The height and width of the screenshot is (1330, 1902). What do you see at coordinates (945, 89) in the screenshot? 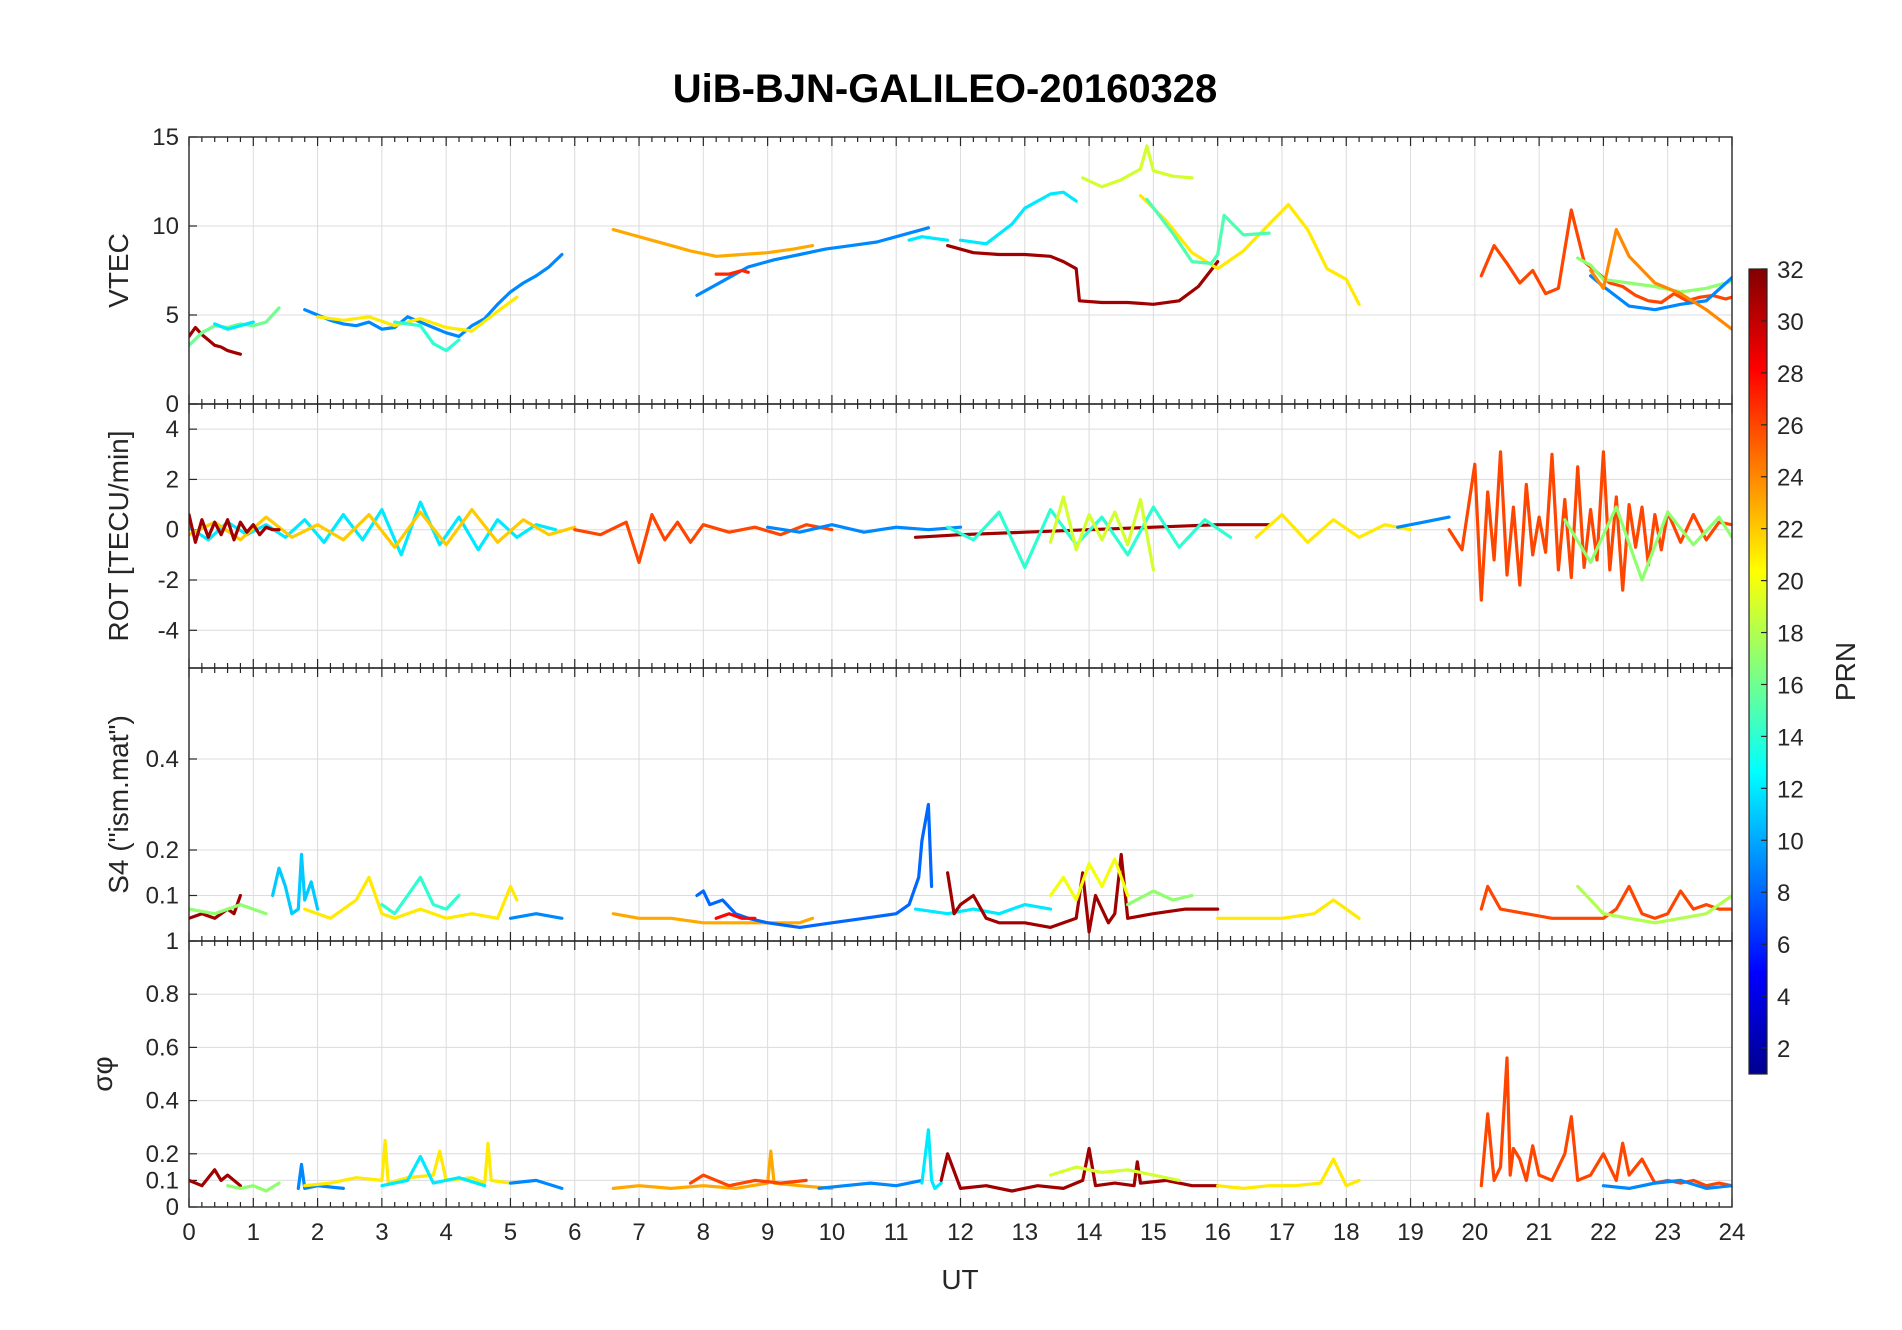
I see `chart-title: UiB-BJN-GALILEO-20160328` at bounding box center [945, 89].